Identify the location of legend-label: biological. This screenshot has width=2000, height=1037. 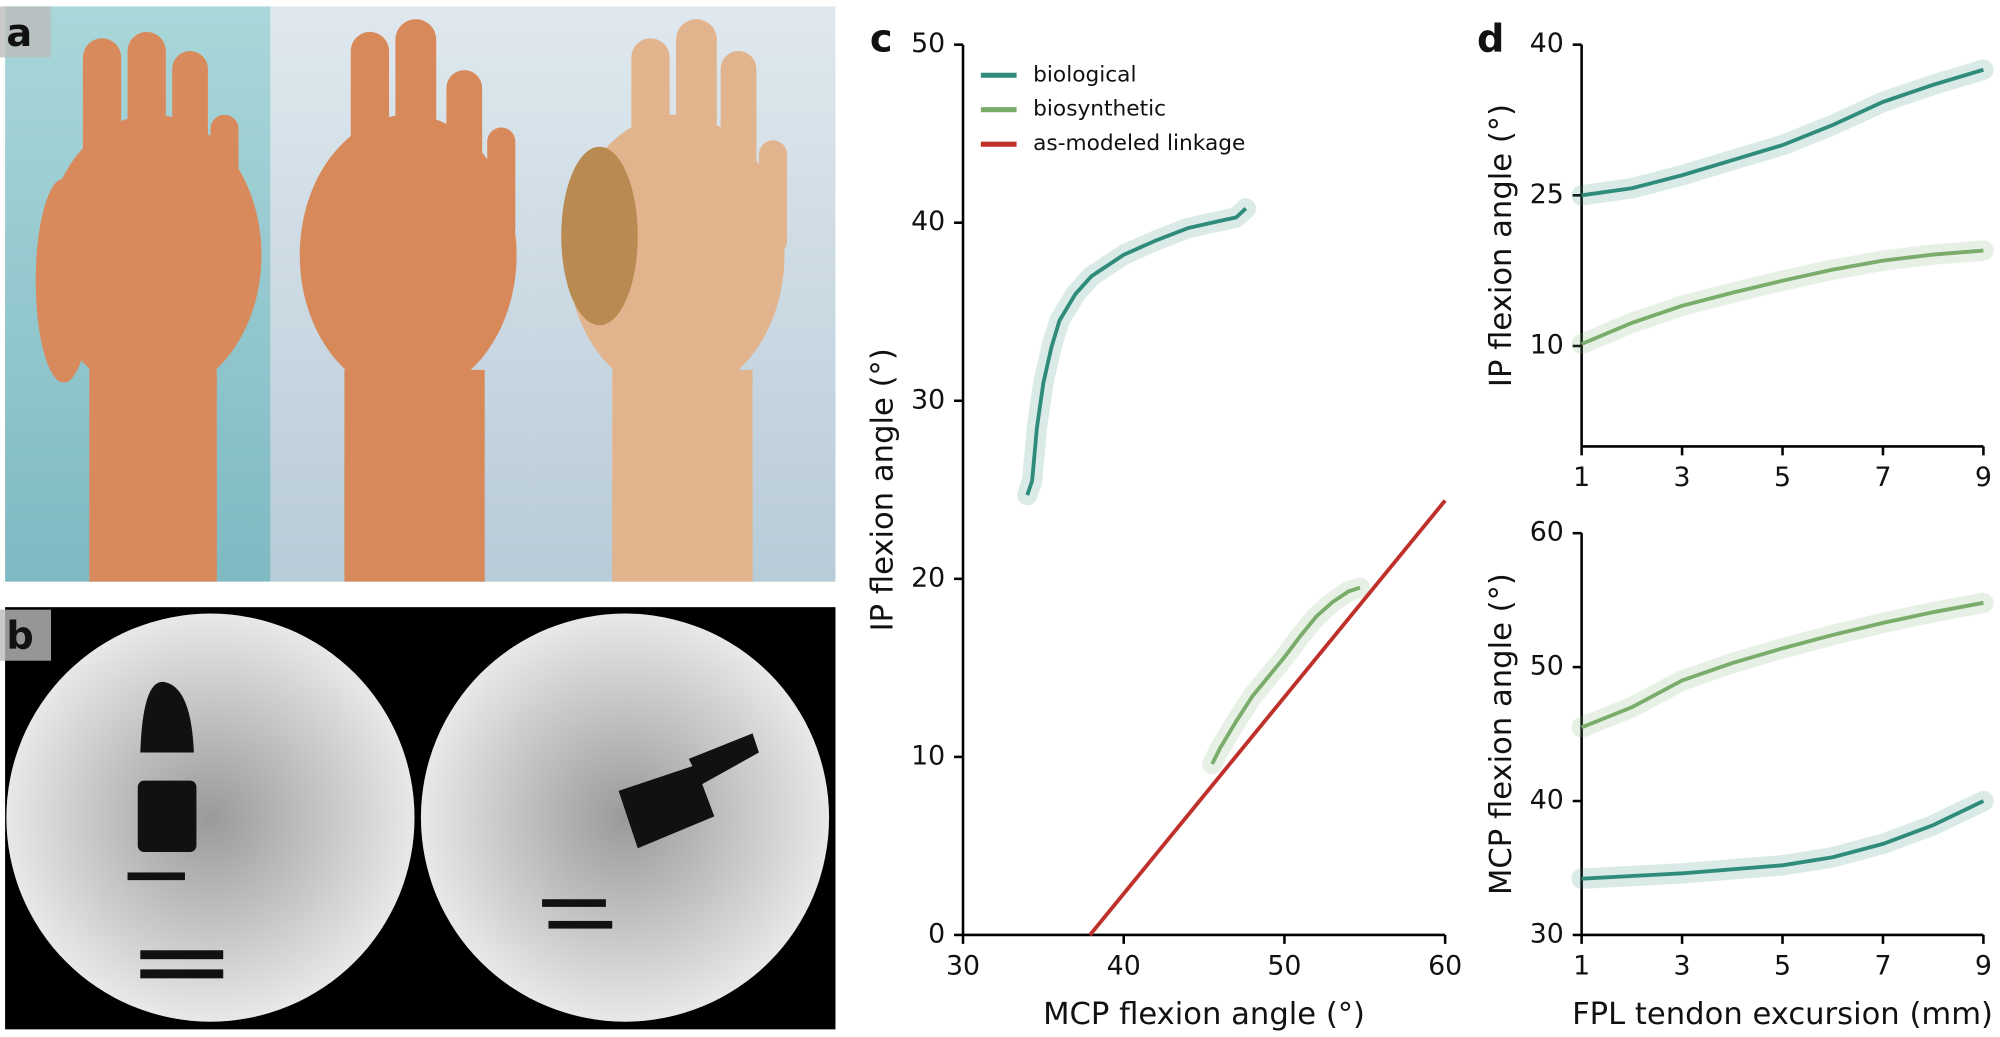
(1084, 74).